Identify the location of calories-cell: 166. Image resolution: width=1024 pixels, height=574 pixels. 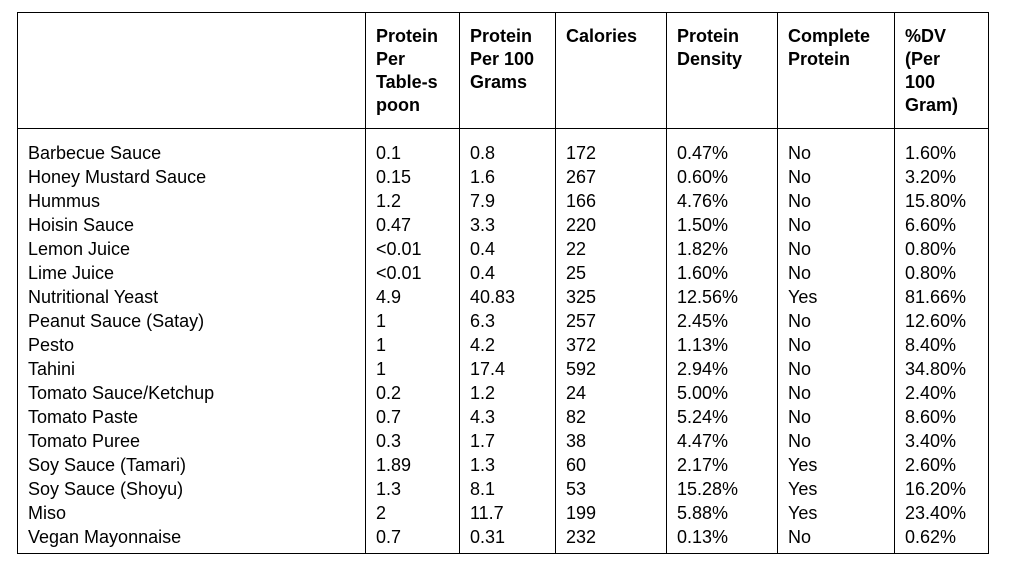
(611, 201).